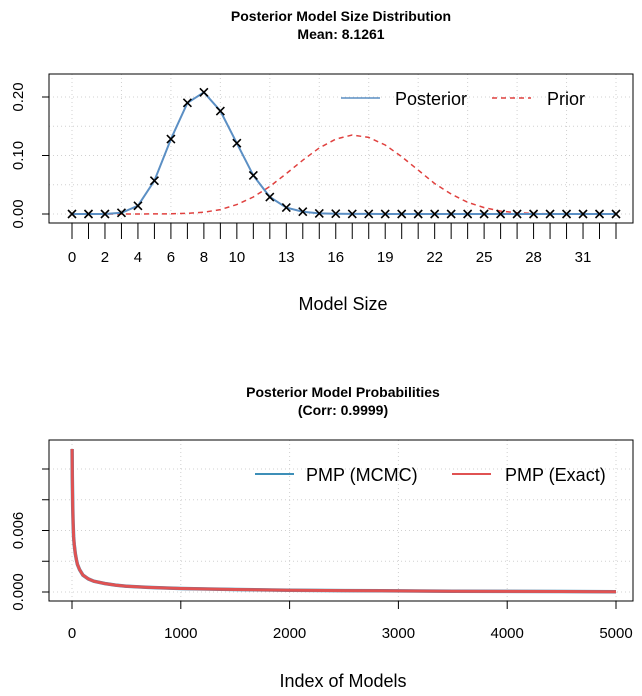 The image size is (642, 696). I want to click on chart1-y-axis: 0.00 0.10 0.20, so click(29, 155).